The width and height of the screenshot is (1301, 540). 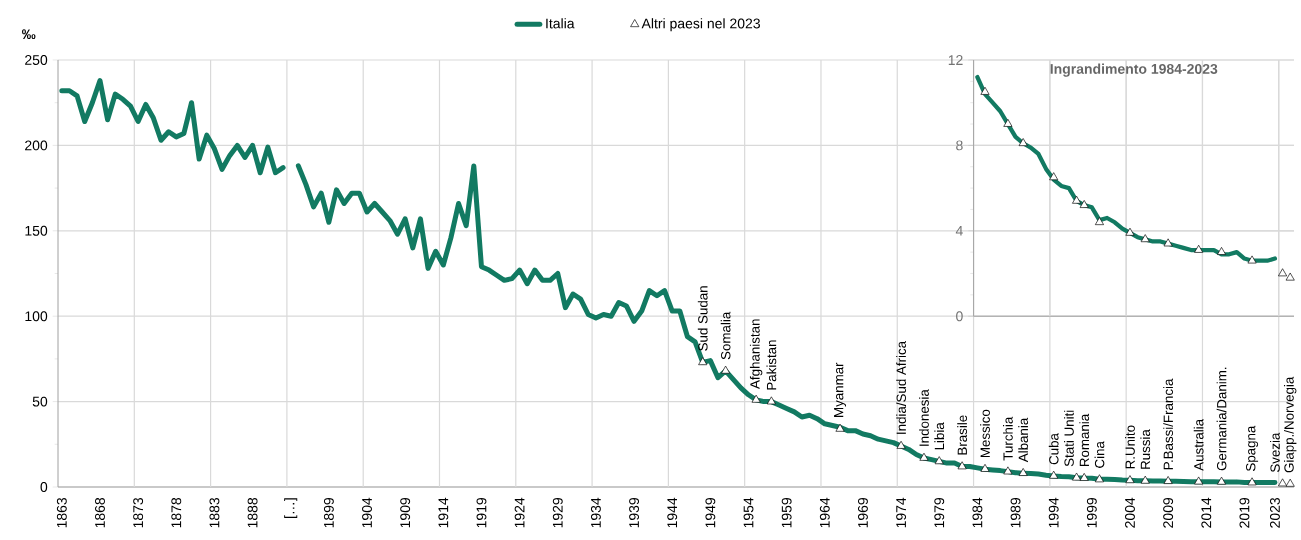 I want to click on data-label: India/Sud Africa, so click(x=901, y=387).